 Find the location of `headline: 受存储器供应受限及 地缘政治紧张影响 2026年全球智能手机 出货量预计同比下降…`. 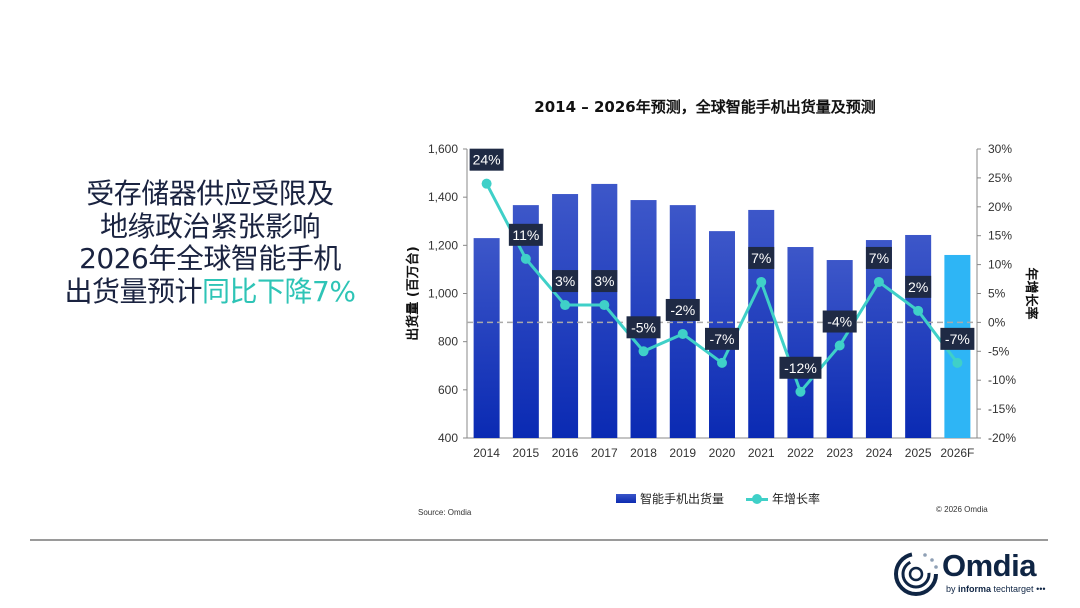

headline: 受存储器供应受限及 地缘政治紧张影响 2026年全球智能手机 出货量预计同比下降… is located at coordinates (210, 243).